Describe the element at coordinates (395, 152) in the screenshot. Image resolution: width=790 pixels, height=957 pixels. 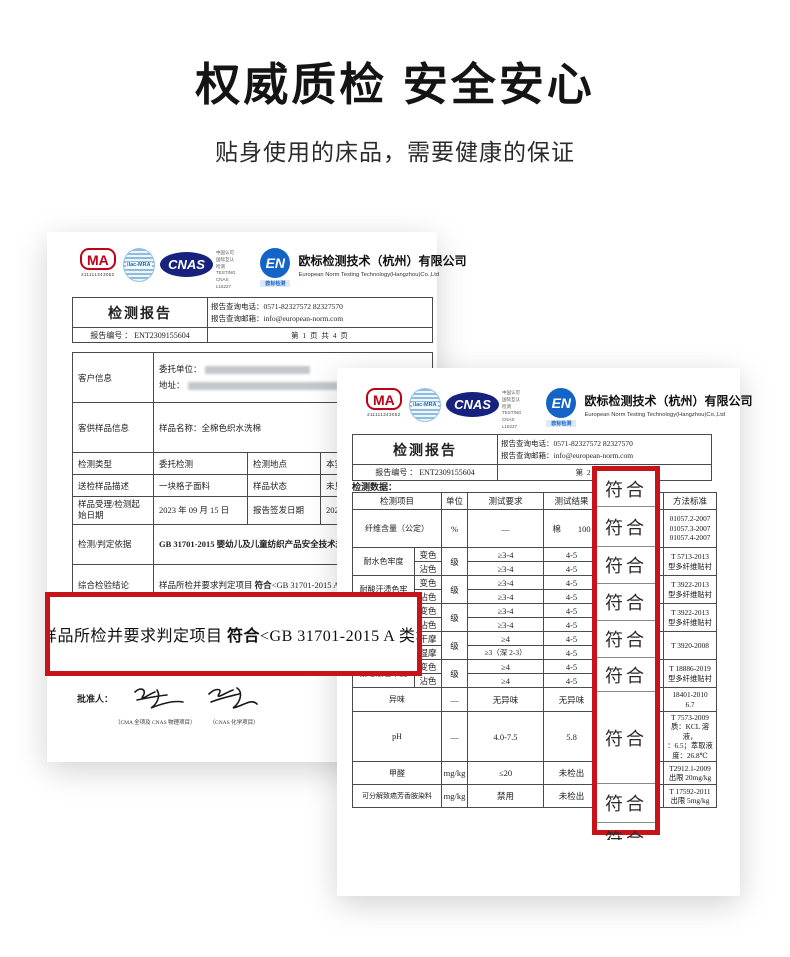
I see `page-subtitle: 贴身使用的床品，需要健康的保证` at that location.